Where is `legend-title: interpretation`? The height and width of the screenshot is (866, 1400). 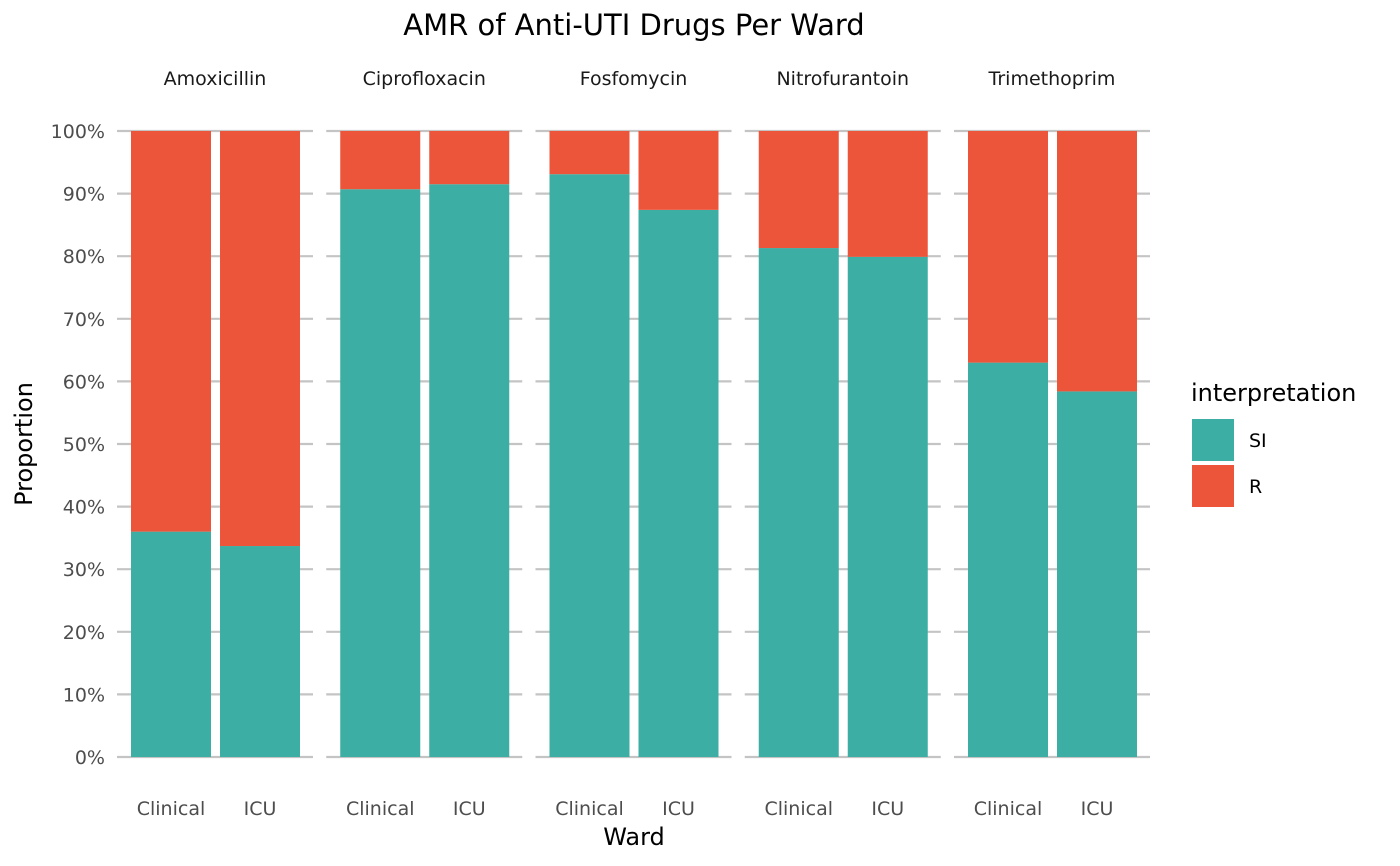 legend-title: interpretation is located at coordinates (1273, 393).